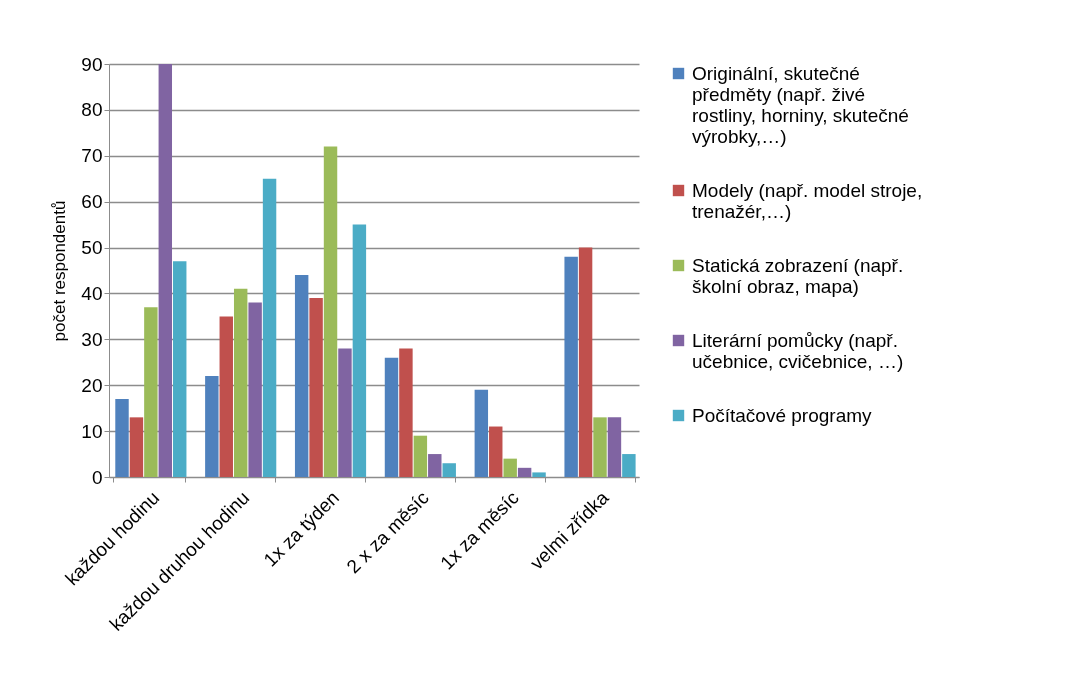 Image resolution: width=1092 pixels, height=699 pixels. Describe the element at coordinates (807, 200) in the screenshot. I see `legend-label: Modely (např. model stroje, trenažér,…)` at that location.